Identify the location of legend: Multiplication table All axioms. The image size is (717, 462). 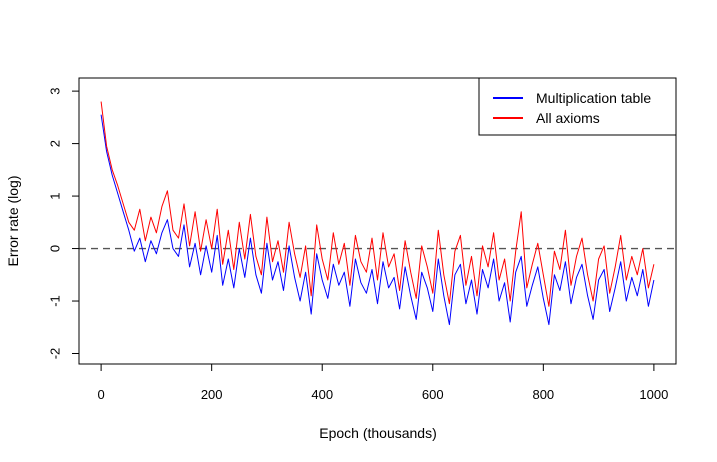
(577, 106).